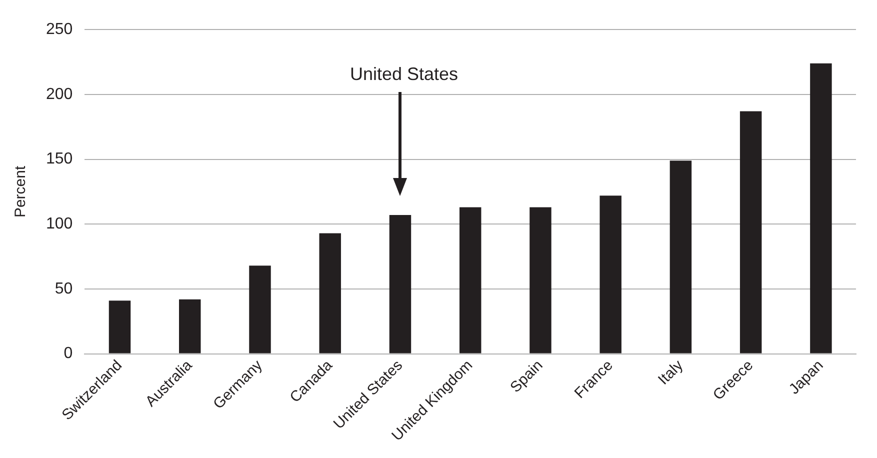  What do you see at coordinates (63, 289) in the screenshot?
I see `y-tick-label: 50` at bounding box center [63, 289].